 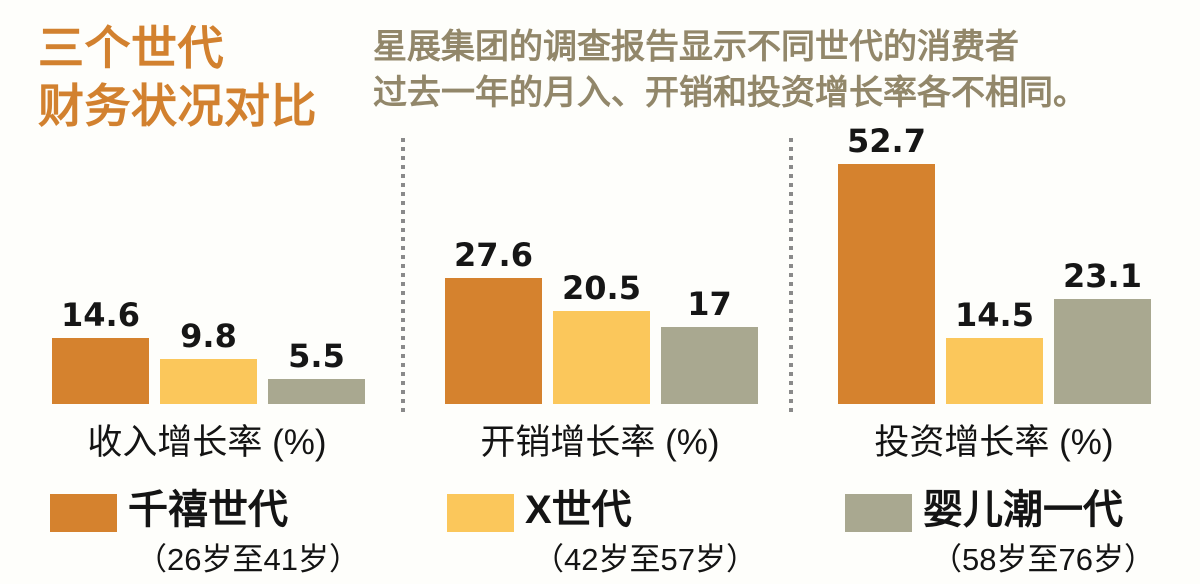 I want to click on bar-value-label: 14.5, so click(x=994, y=315).